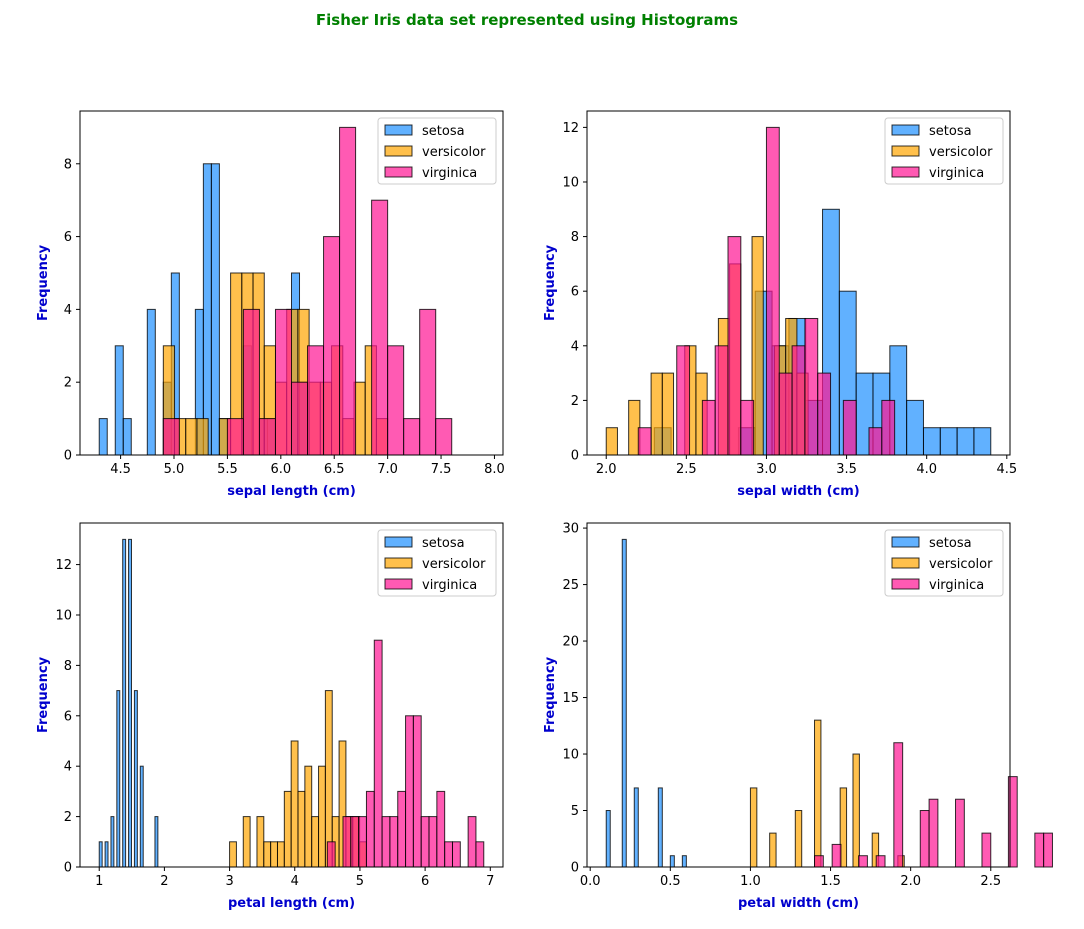 The width and height of the screenshot is (1084, 929). Describe the element at coordinates (670, 881) in the screenshot. I see `x-tick-label: 0.5` at that location.